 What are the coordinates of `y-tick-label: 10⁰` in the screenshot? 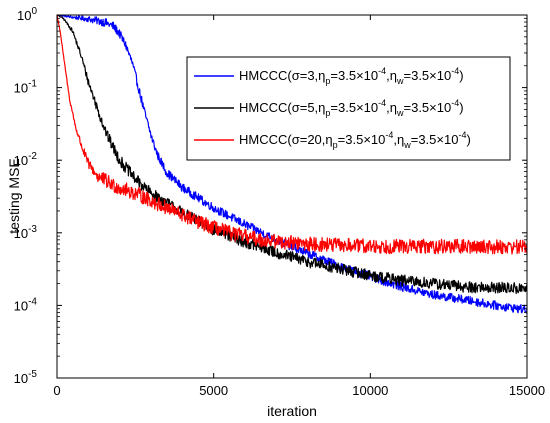 It's located at (27, 14).